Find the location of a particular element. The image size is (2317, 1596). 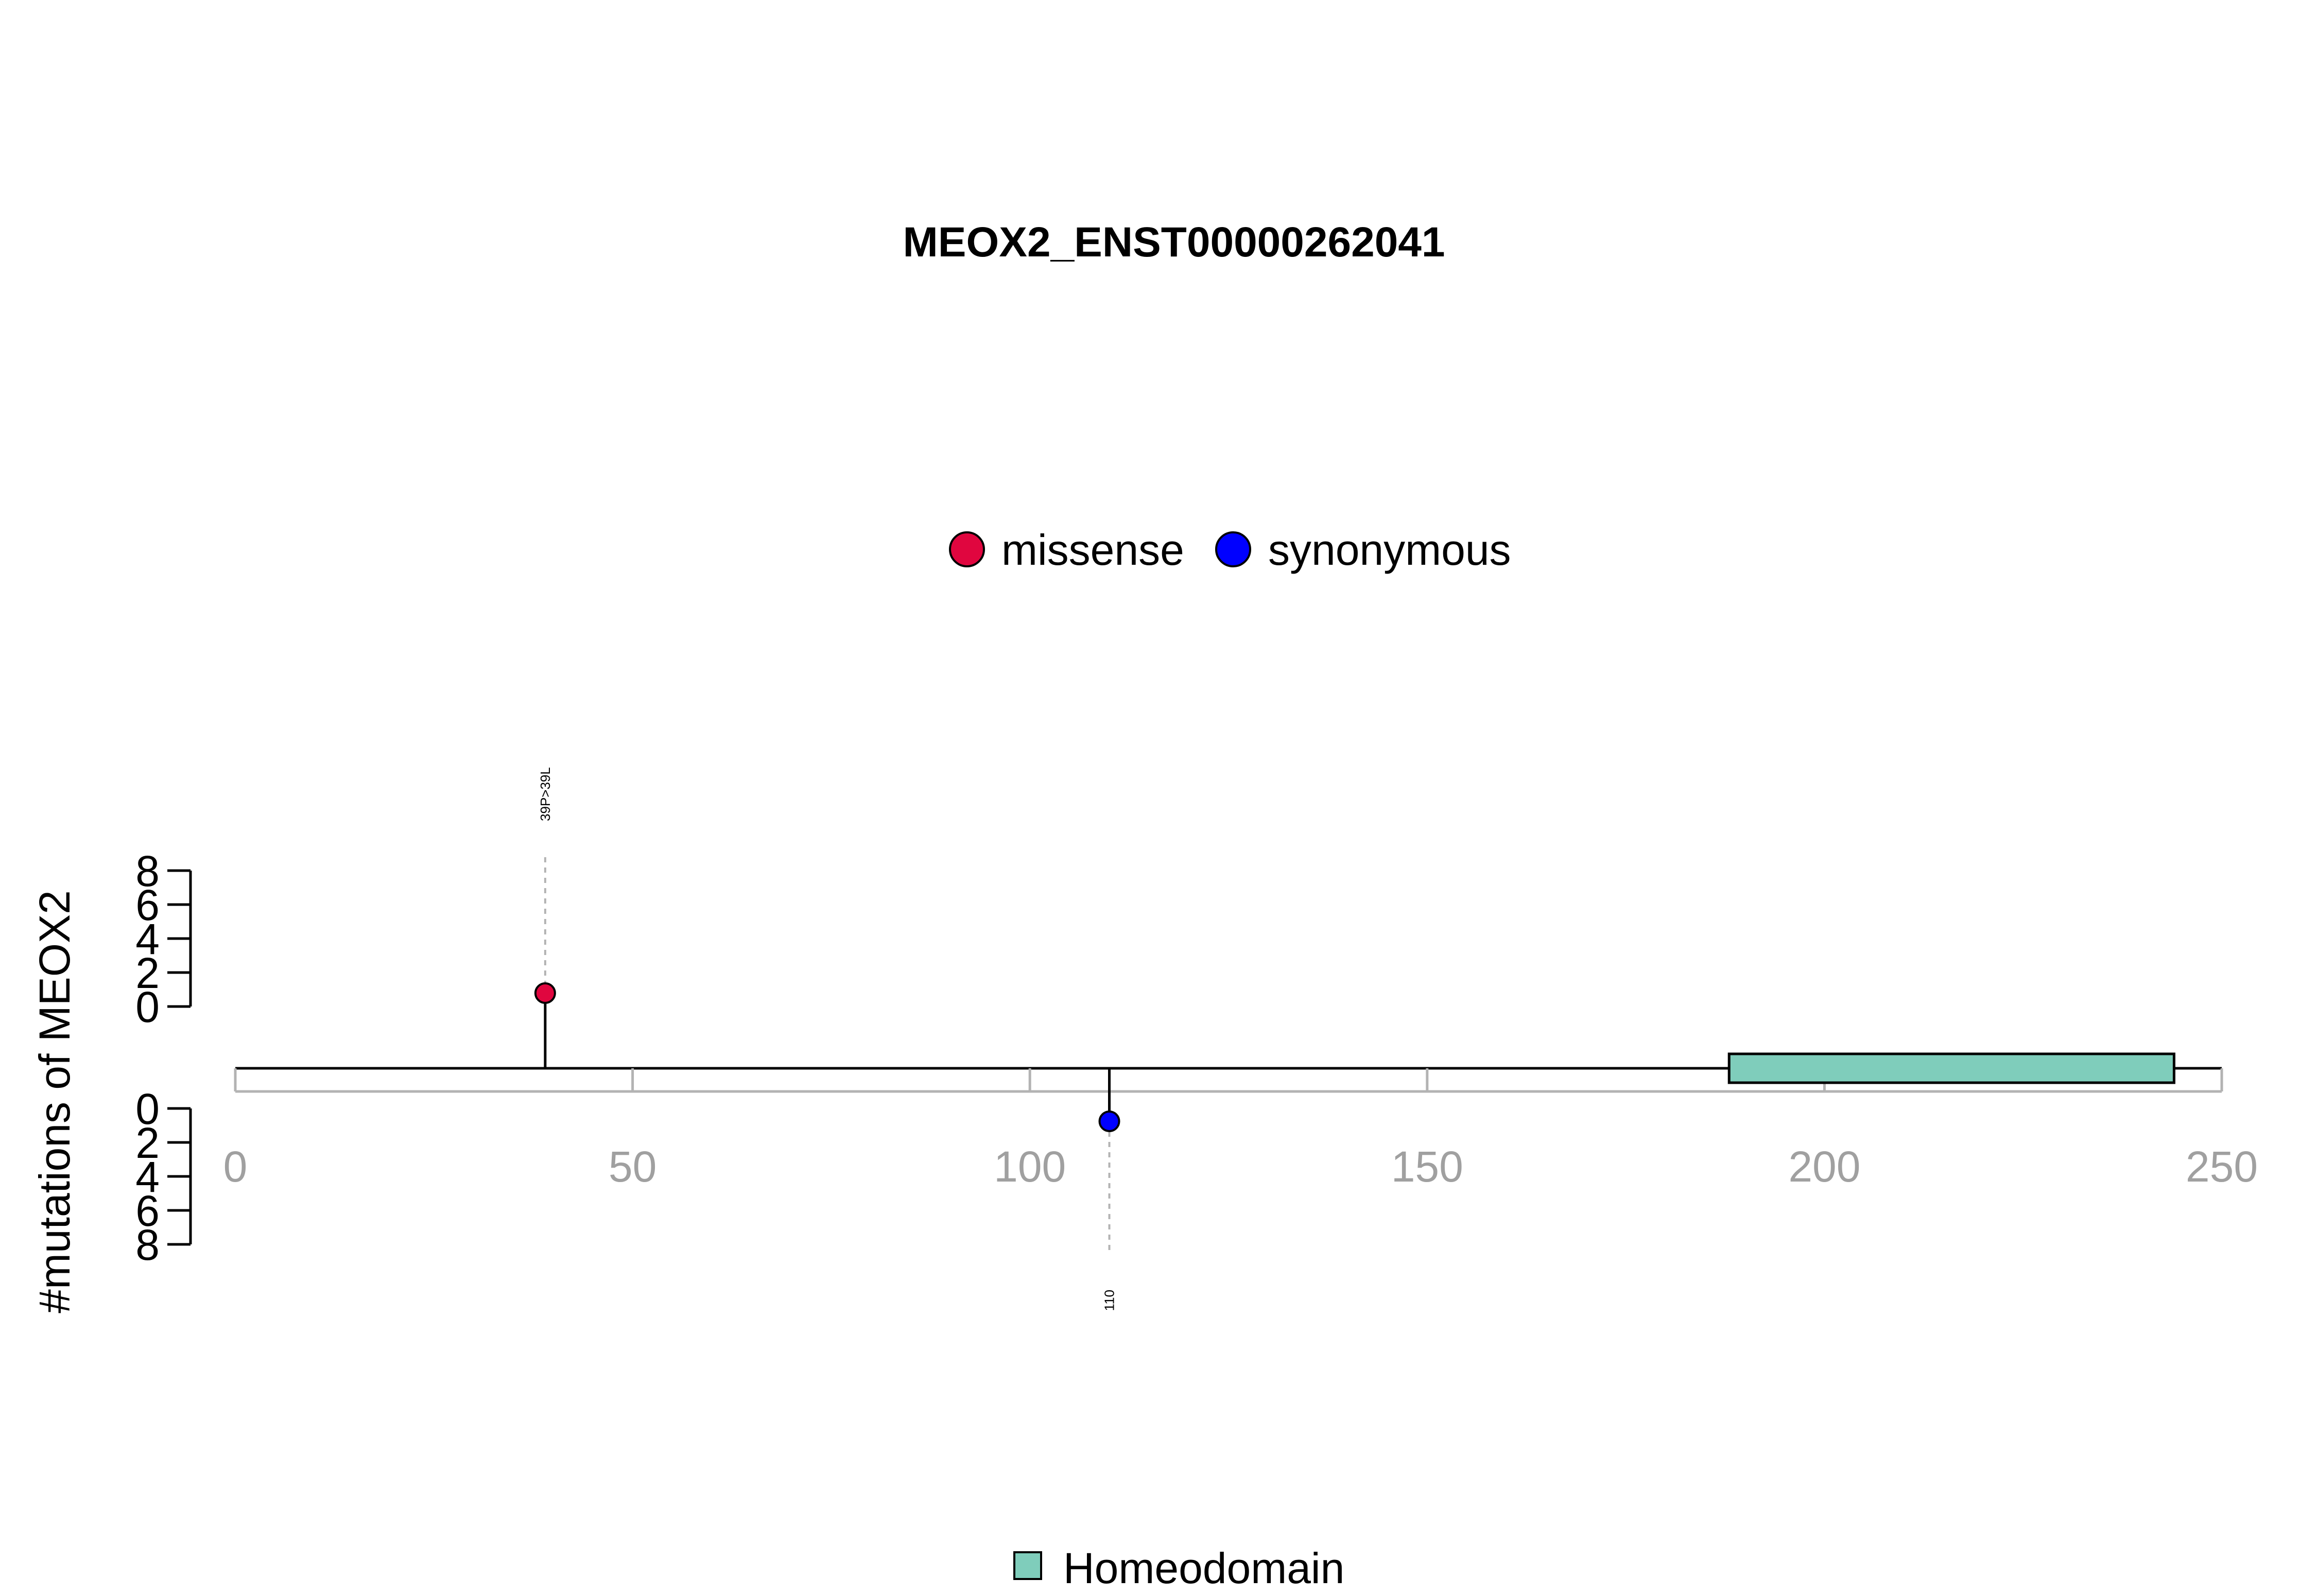

mutation-type-legend: missense synonymous is located at coordinates (1230, 550).